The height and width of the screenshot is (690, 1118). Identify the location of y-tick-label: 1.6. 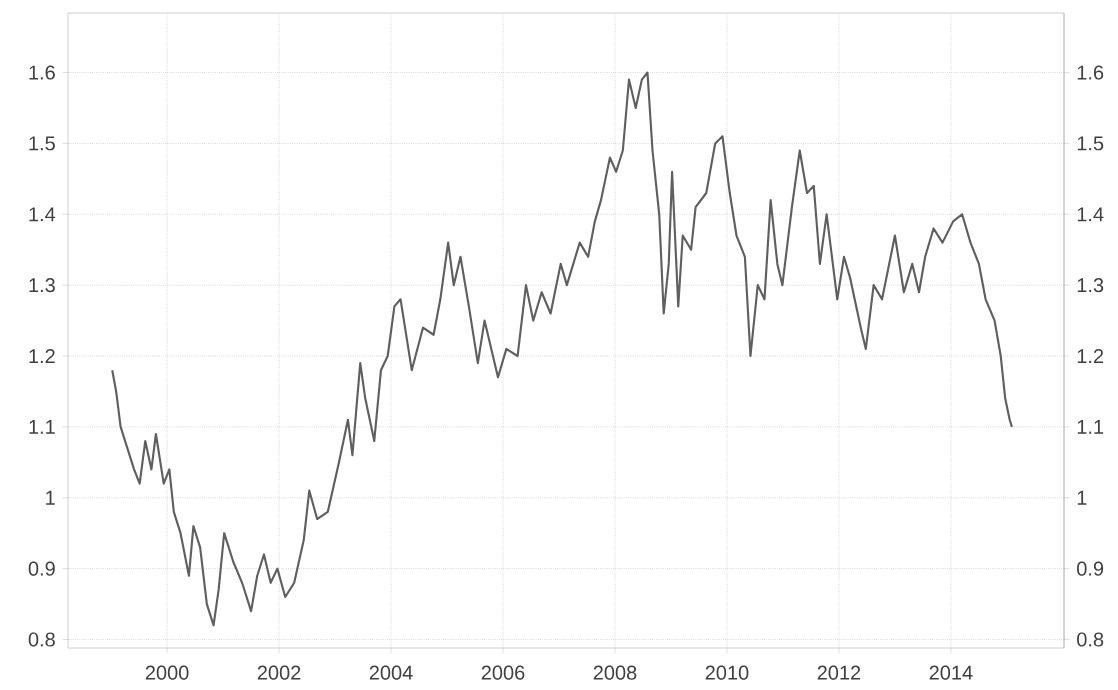
(42, 72).